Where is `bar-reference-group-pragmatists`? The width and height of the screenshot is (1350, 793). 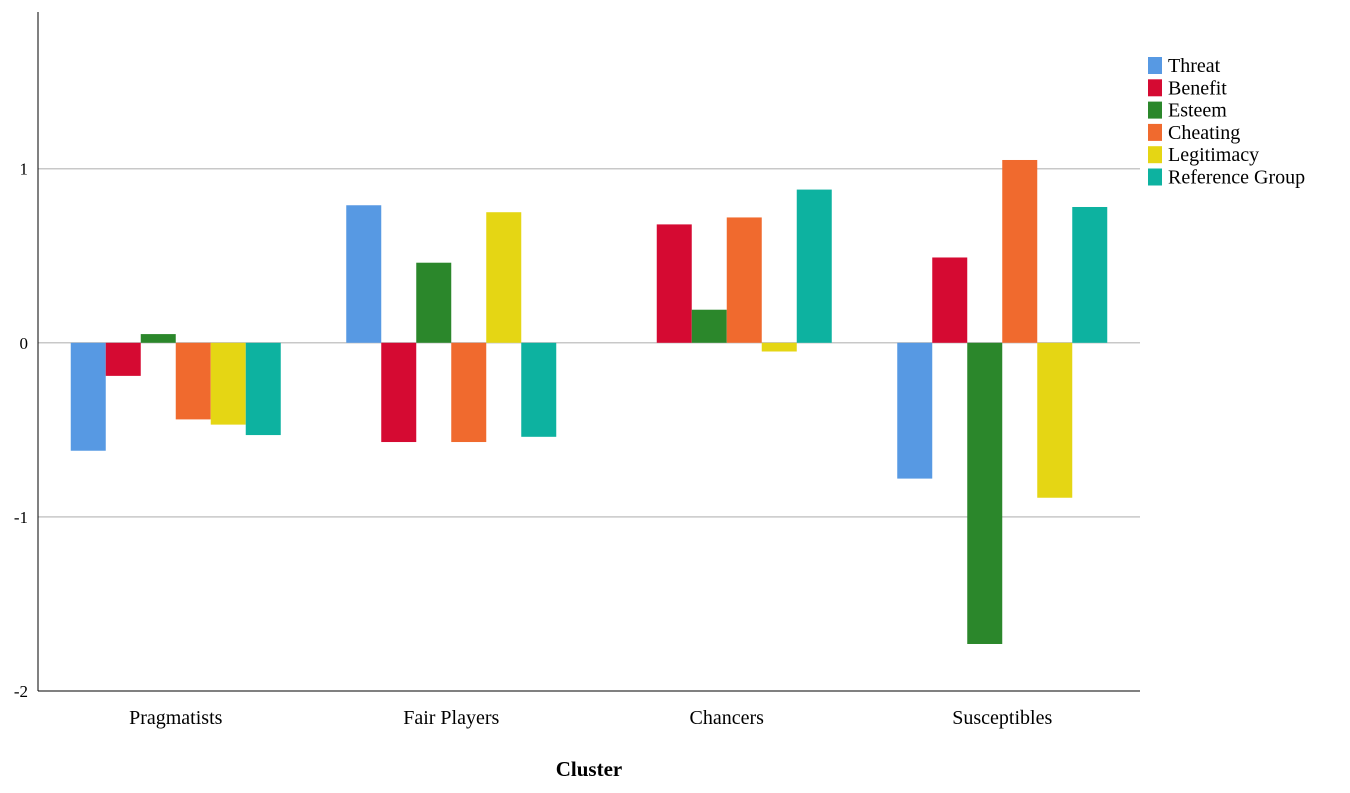
bar-reference-group-pragmatists is located at coordinates (263, 389).